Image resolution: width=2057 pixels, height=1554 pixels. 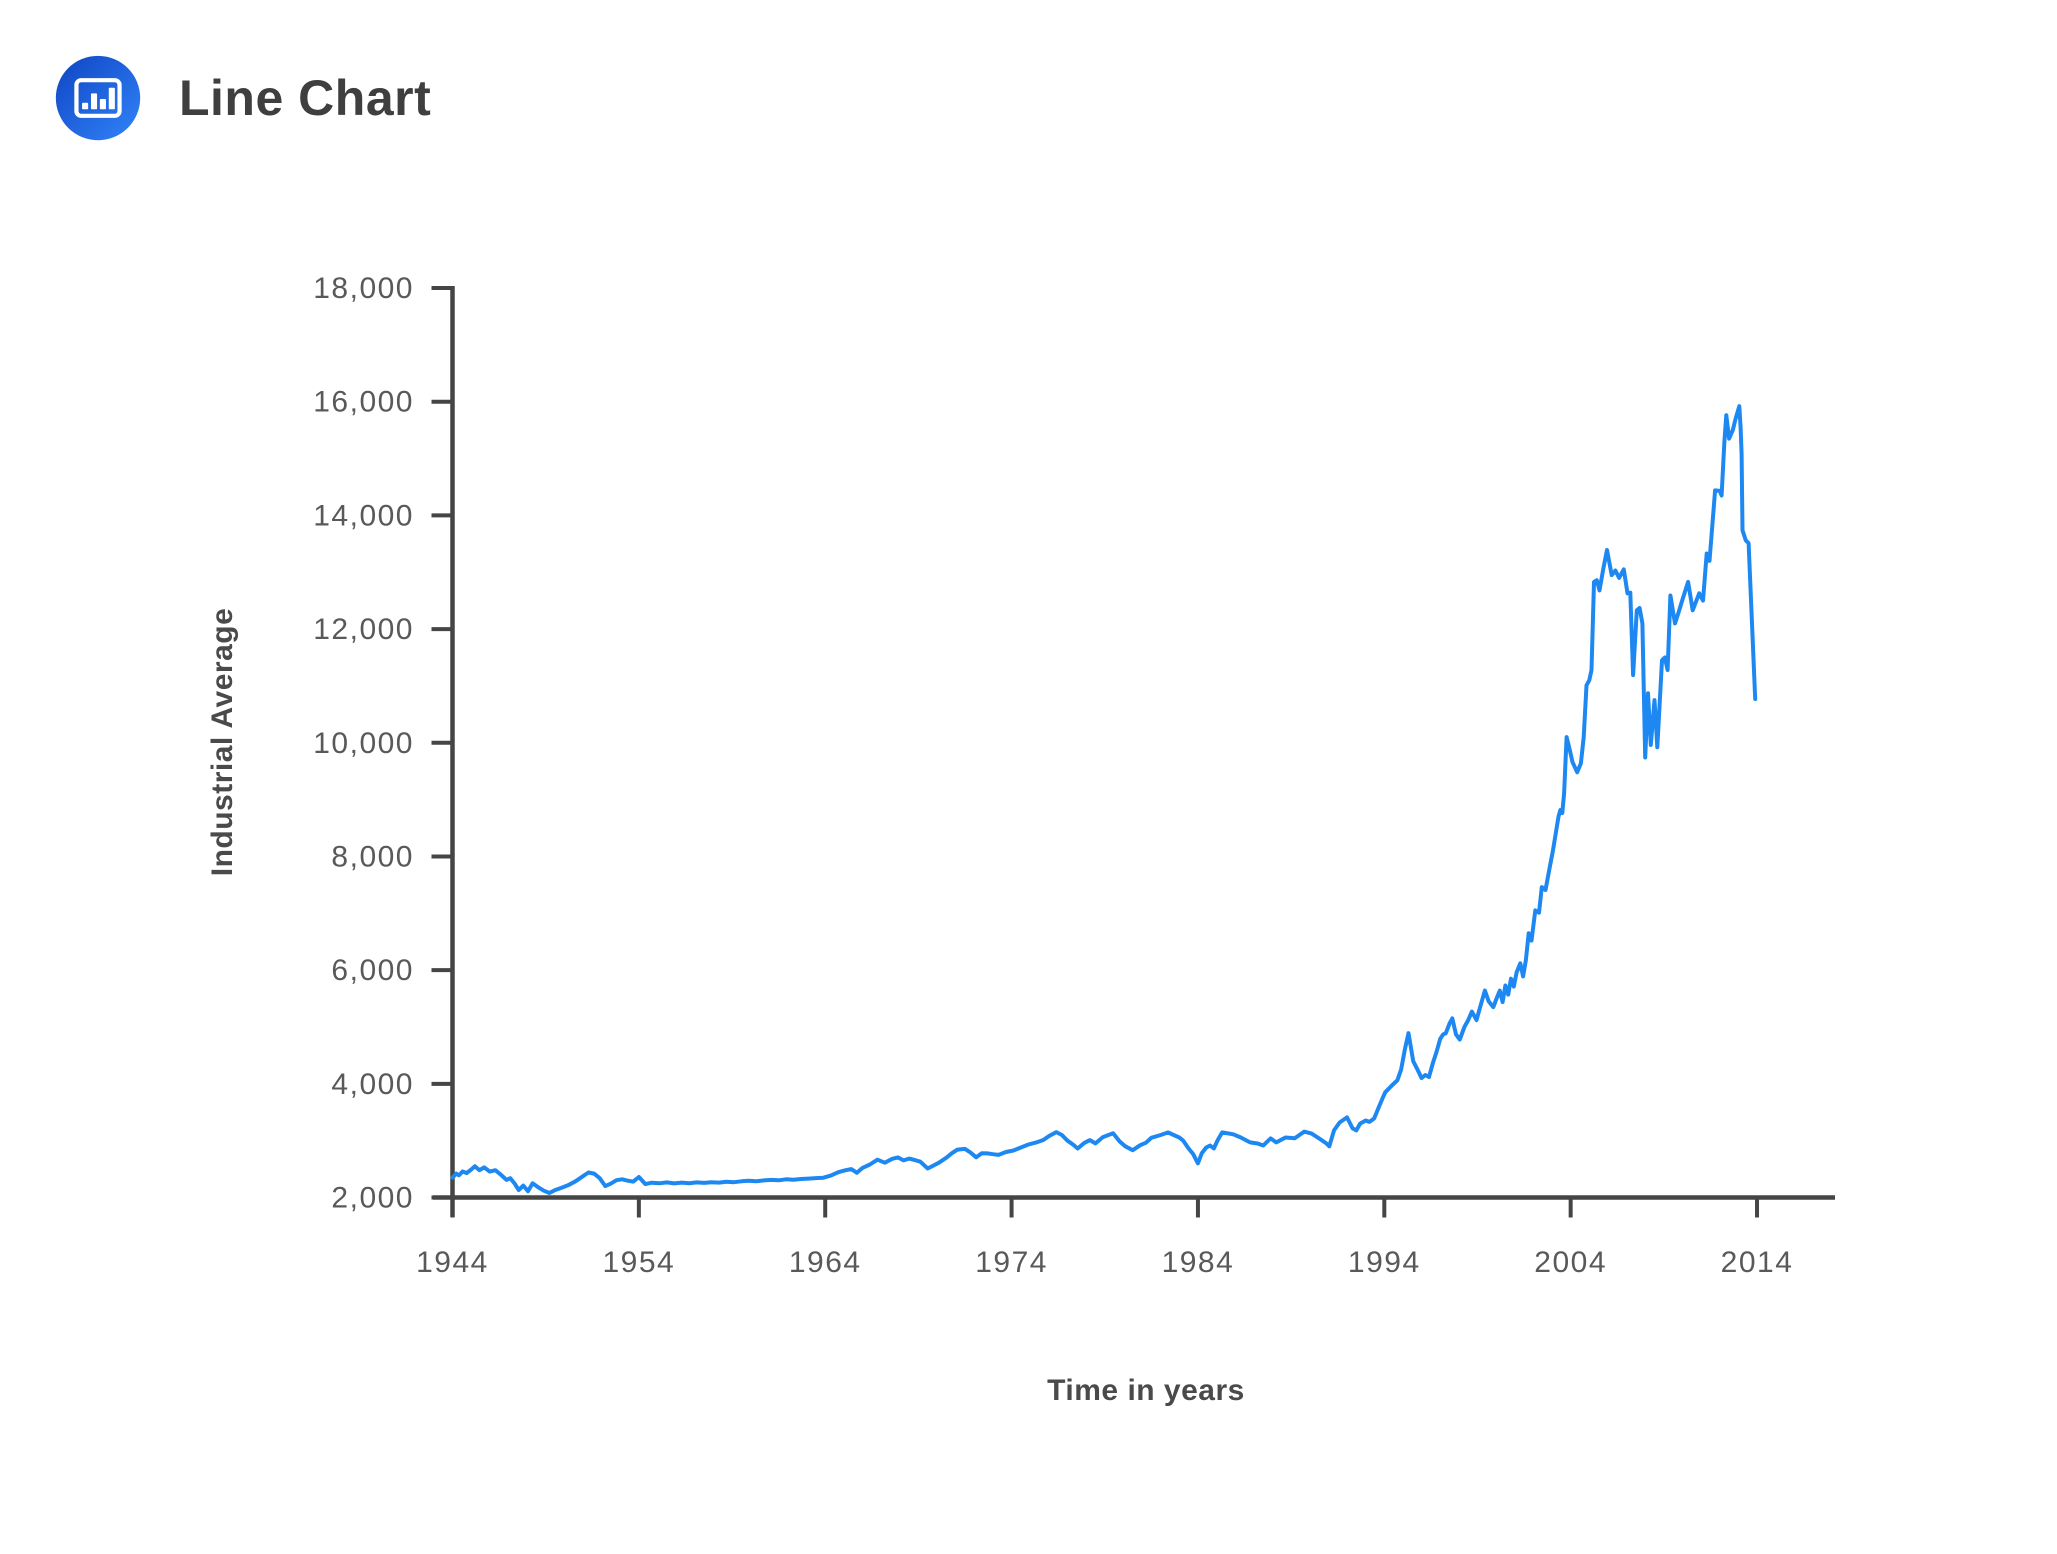 I want to click on y-tick-label: 2,000, so click(x=372, y=1198).